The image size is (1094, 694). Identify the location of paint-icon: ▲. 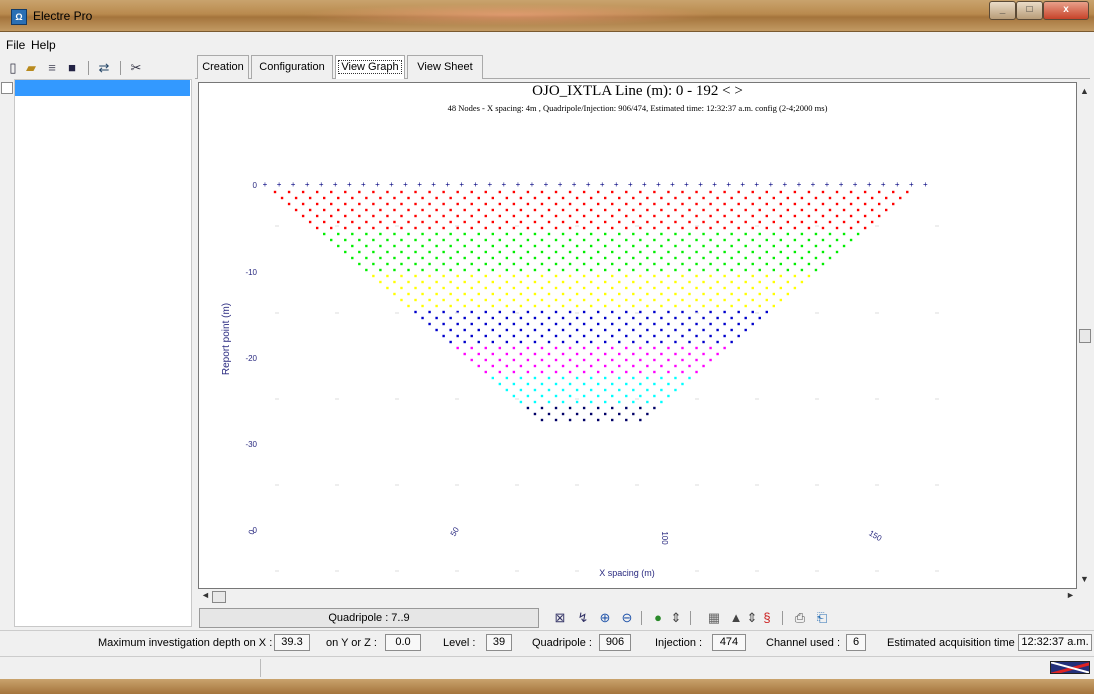
(736, 617).